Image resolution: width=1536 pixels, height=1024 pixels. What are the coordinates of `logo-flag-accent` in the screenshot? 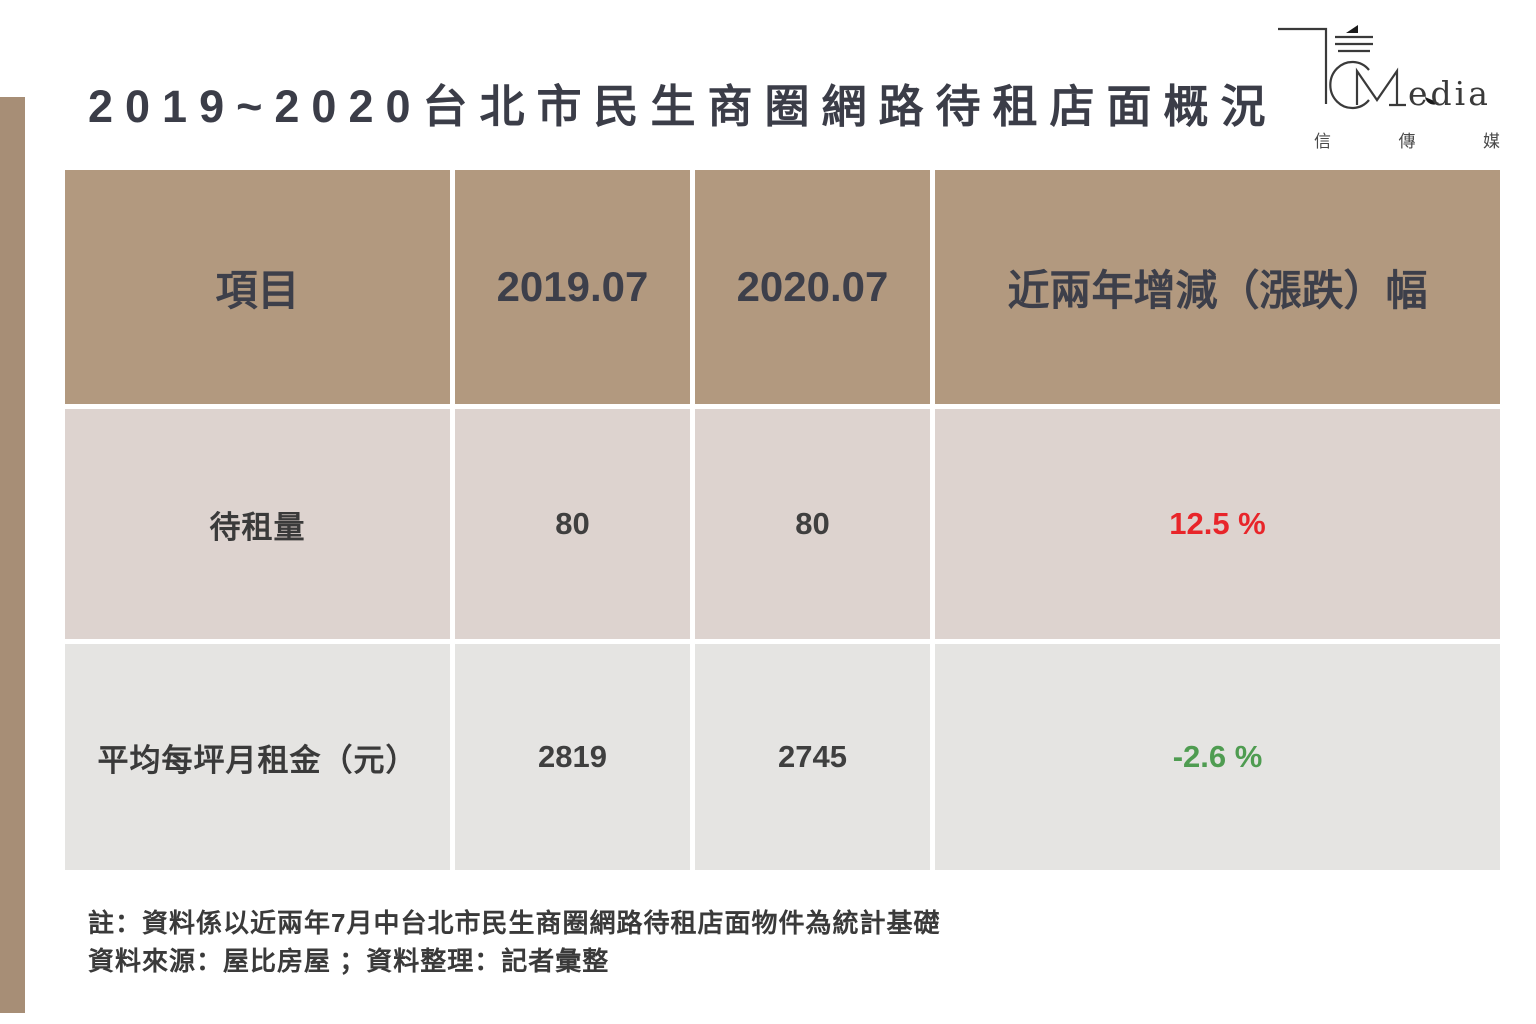 It's located at (1352, 29).